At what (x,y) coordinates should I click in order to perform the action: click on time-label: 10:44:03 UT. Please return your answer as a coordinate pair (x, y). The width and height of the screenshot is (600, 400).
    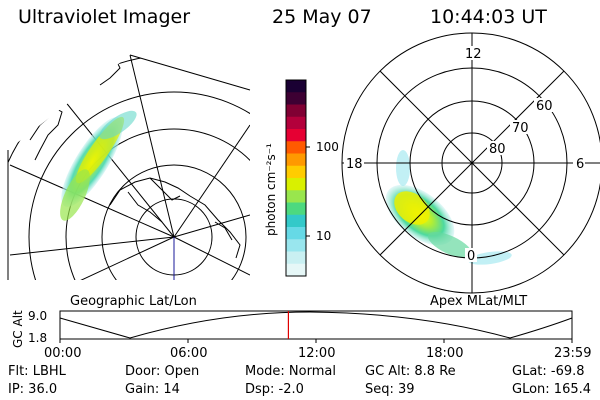
    Looking at the image, I should click on (488, 17).